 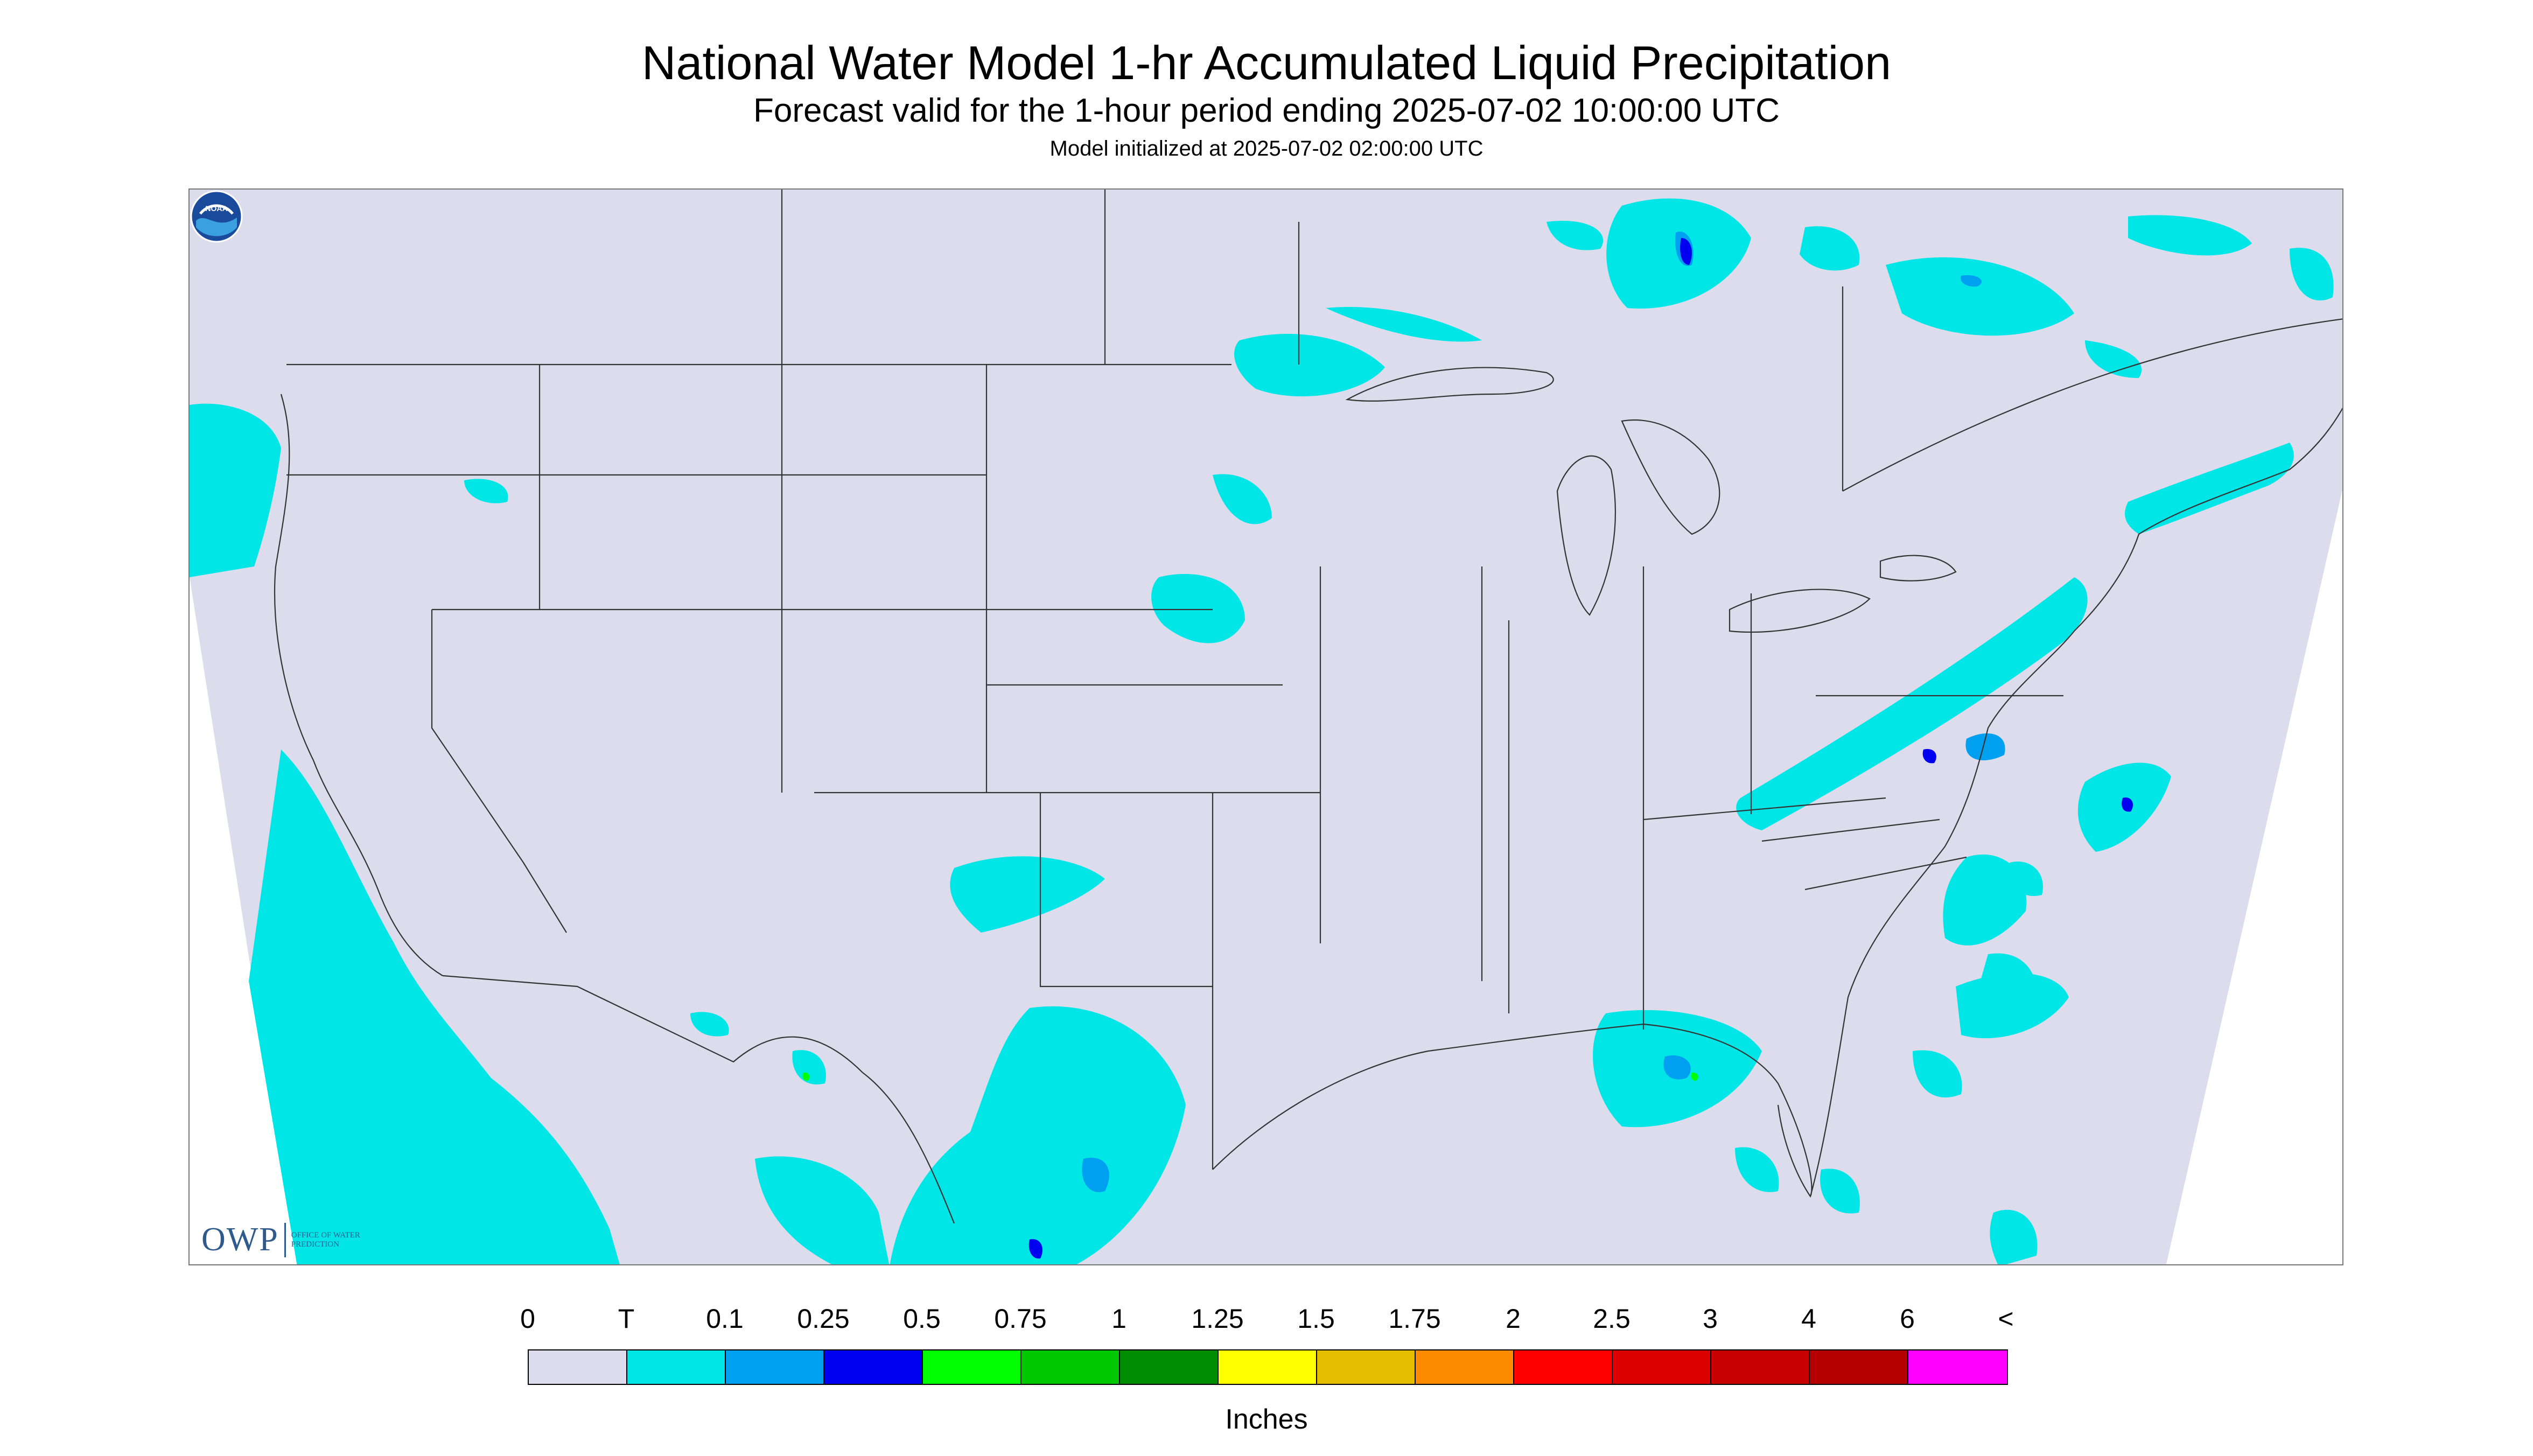 I want to click on legend-tick-label: 0.75, so click(x=1021, y=1319).